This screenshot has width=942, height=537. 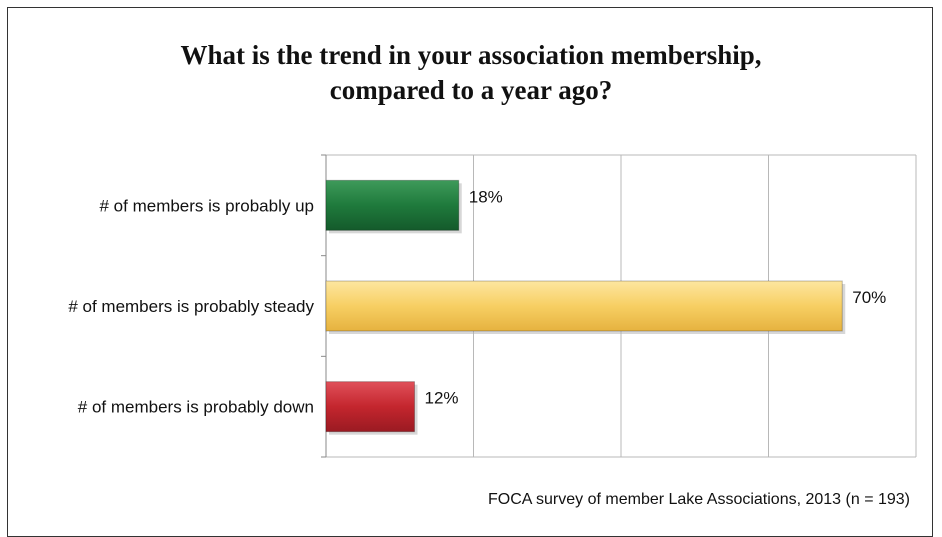 What do you see at coordinates (207, 205) in the screenshot?
I see `category-label: # of members is probably up` at bounding box center [207, 205].